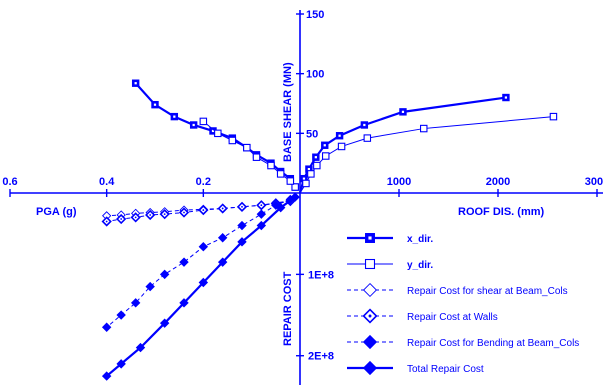 The width and height of the screenshot is (603, 385). Describe the element at coordinates (56, 212) in the screenshot. I see `pga-axis-label: PGA (g)` at that location.